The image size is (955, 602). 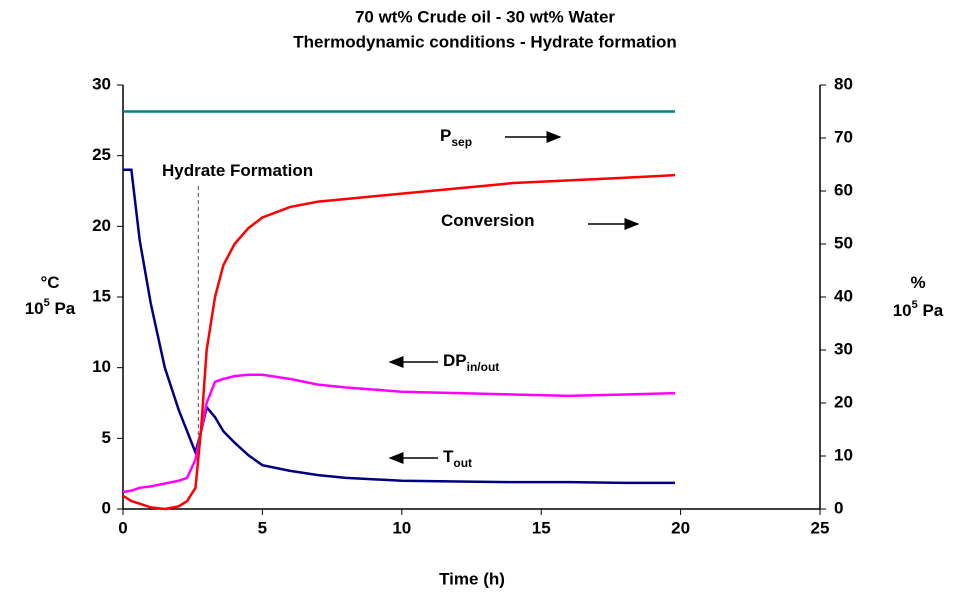 What do you see at coordinates (843, 136) in the screenshot?
I see `y2-tick-label: 70` at bounding box center [843, 136].